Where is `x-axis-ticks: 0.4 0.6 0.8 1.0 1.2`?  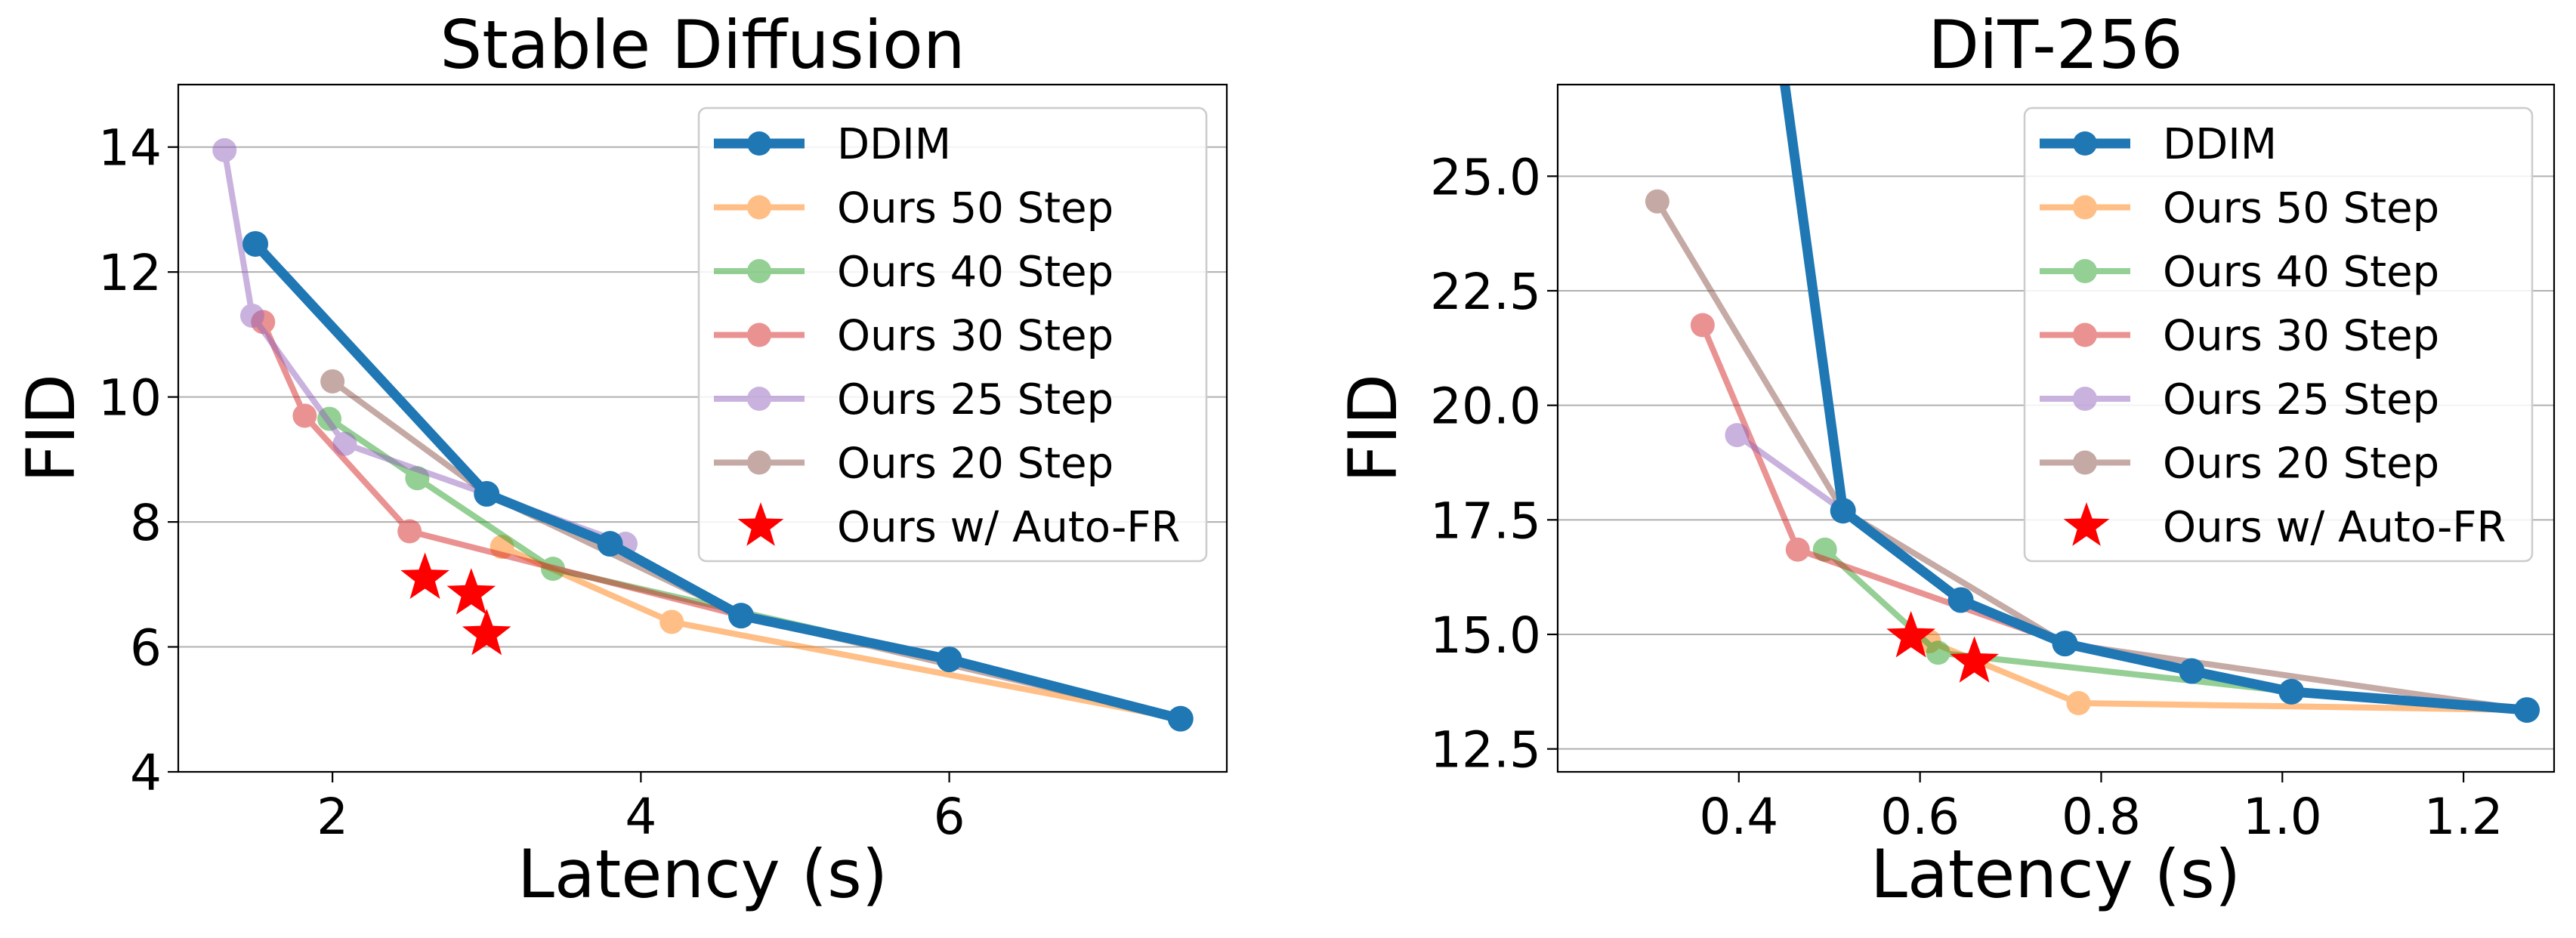 x-axis-ticks: 0.4 0.6 0.8 1.0 1.2 is located at coordinates (2101, 809).